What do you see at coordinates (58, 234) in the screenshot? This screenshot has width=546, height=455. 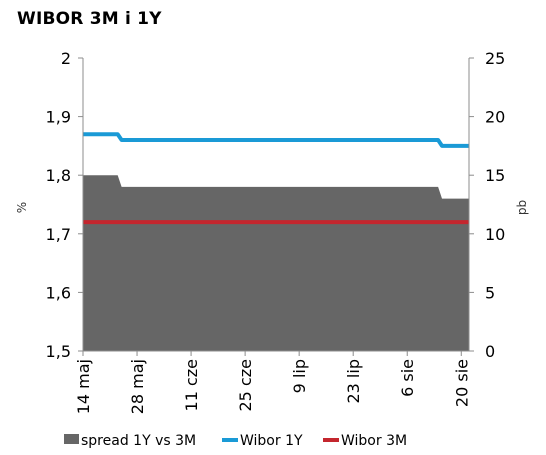 I see `y-left-tick-label: 1,7` at bounding box center [58, 234].